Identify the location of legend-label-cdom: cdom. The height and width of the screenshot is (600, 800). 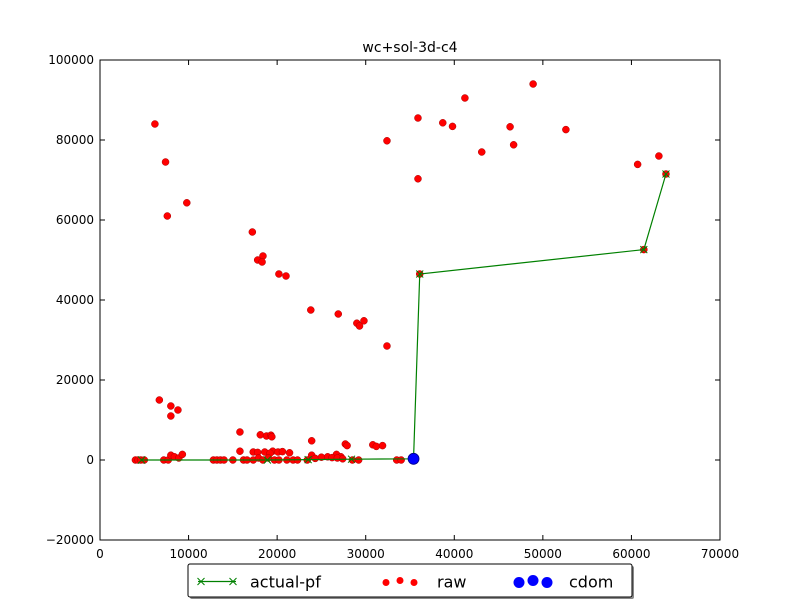
(591, 582).